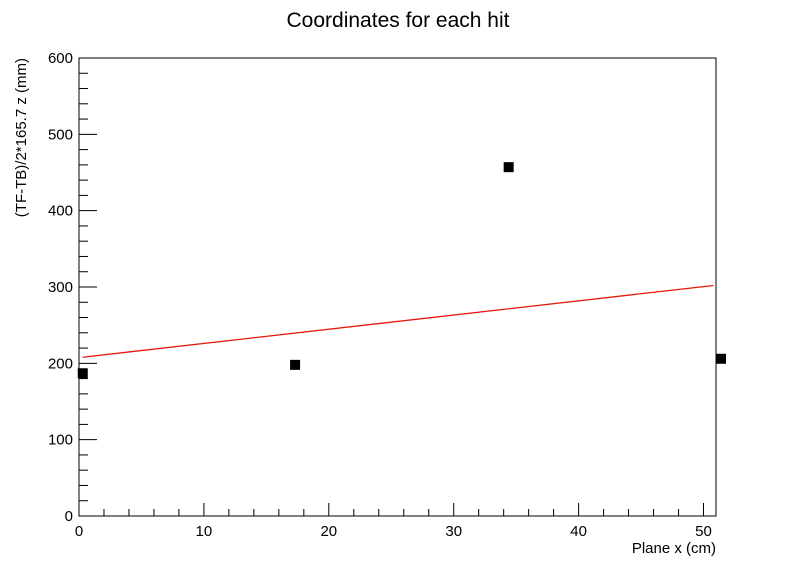  I want to click on y-tick-label: 500, so click(60, 134).